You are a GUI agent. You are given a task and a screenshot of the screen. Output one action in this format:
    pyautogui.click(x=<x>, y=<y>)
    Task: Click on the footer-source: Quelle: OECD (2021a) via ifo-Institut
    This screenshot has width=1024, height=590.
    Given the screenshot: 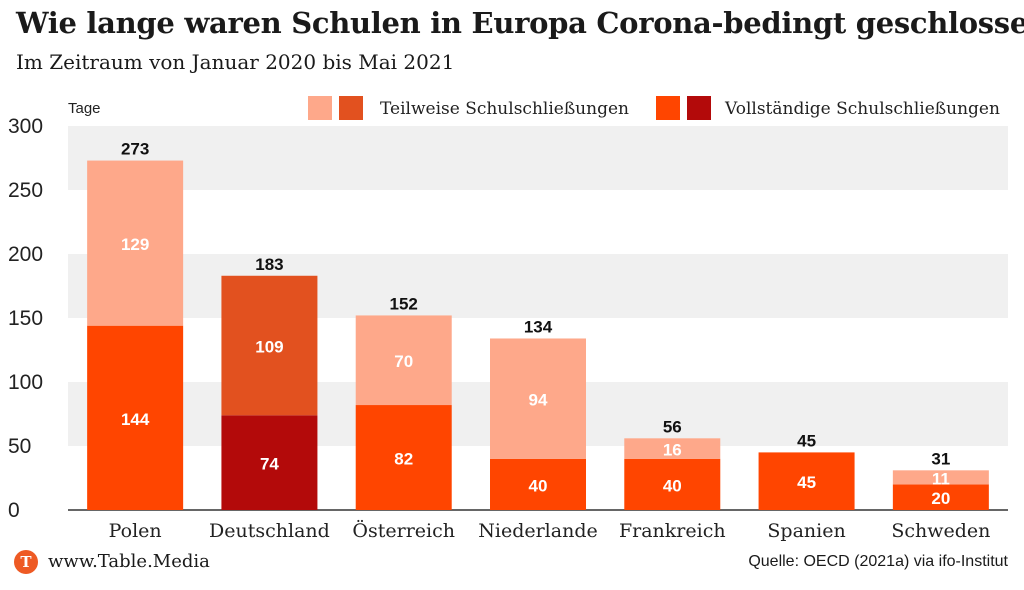 What is the action you would take?
    pyautogui.click(x=878, y=561)
    